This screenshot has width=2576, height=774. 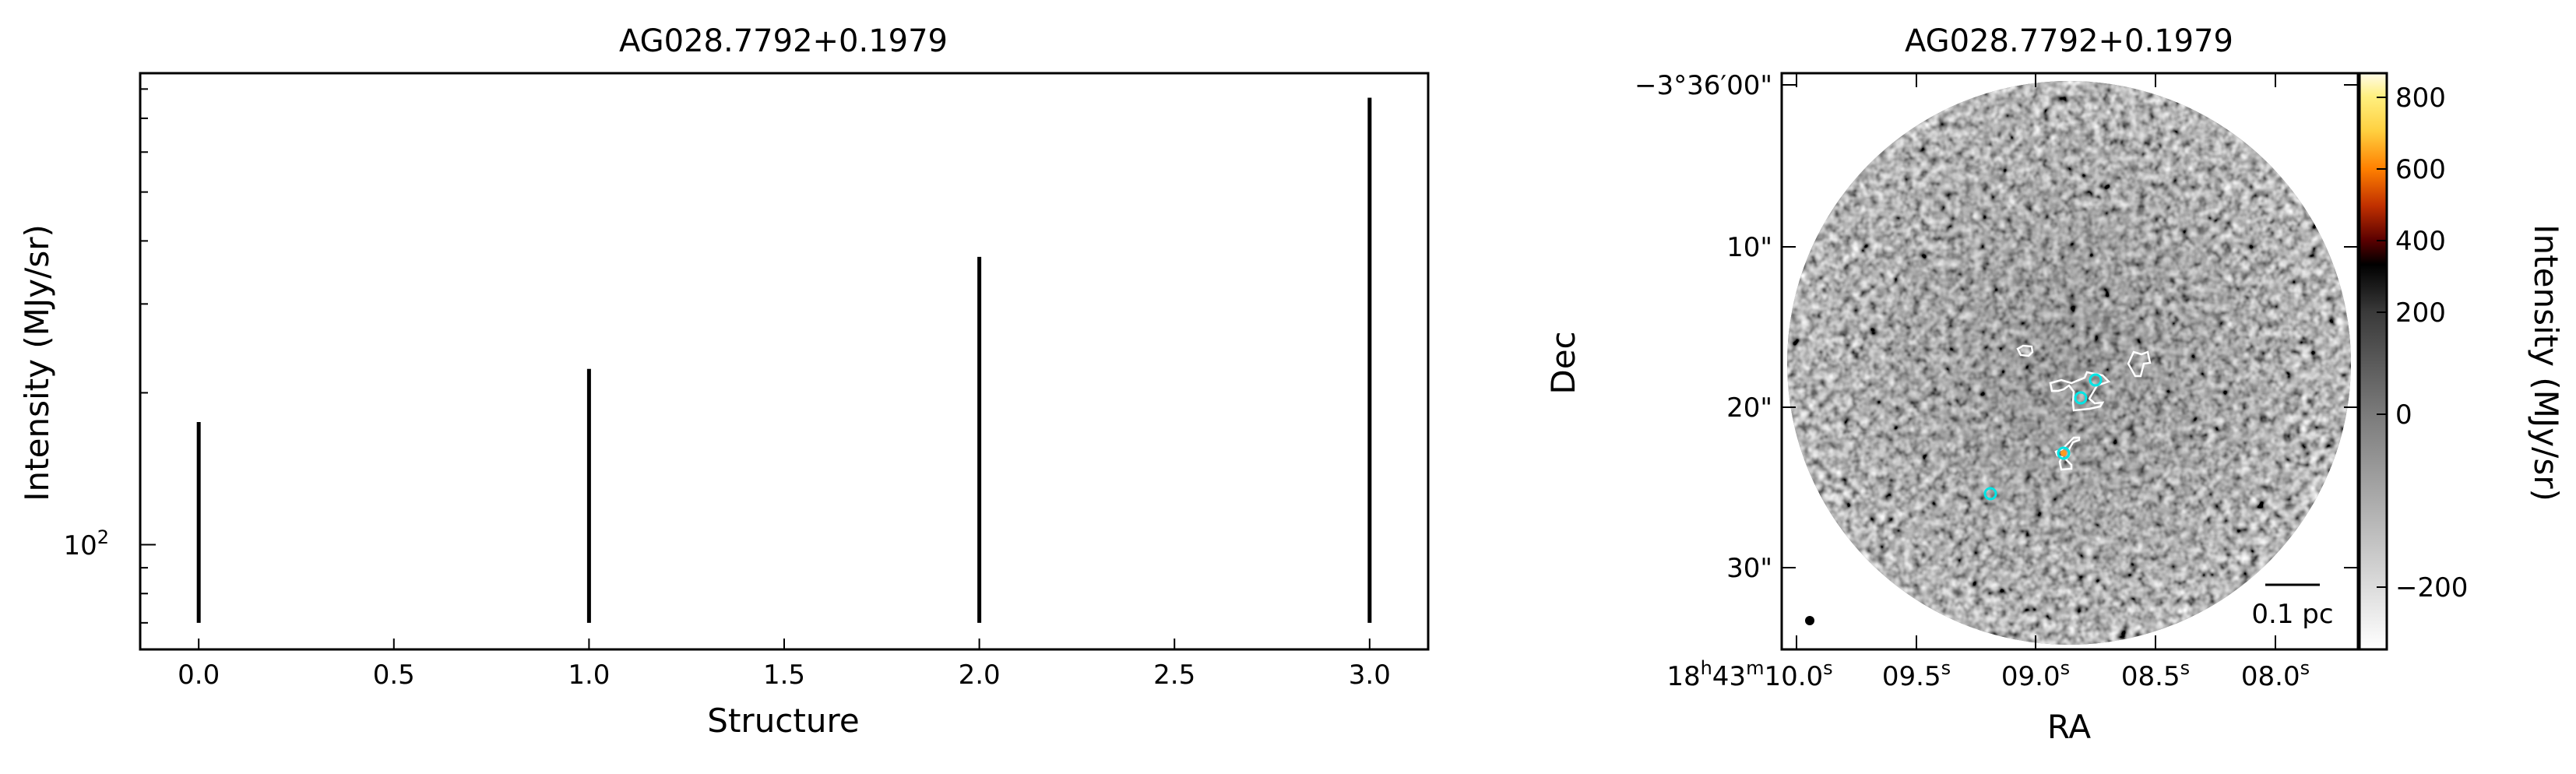 What do you see at coordinates (783, 721) in the screenshot?
I see `left-x-axis-label: Structure` at bounding box center [783, 721].